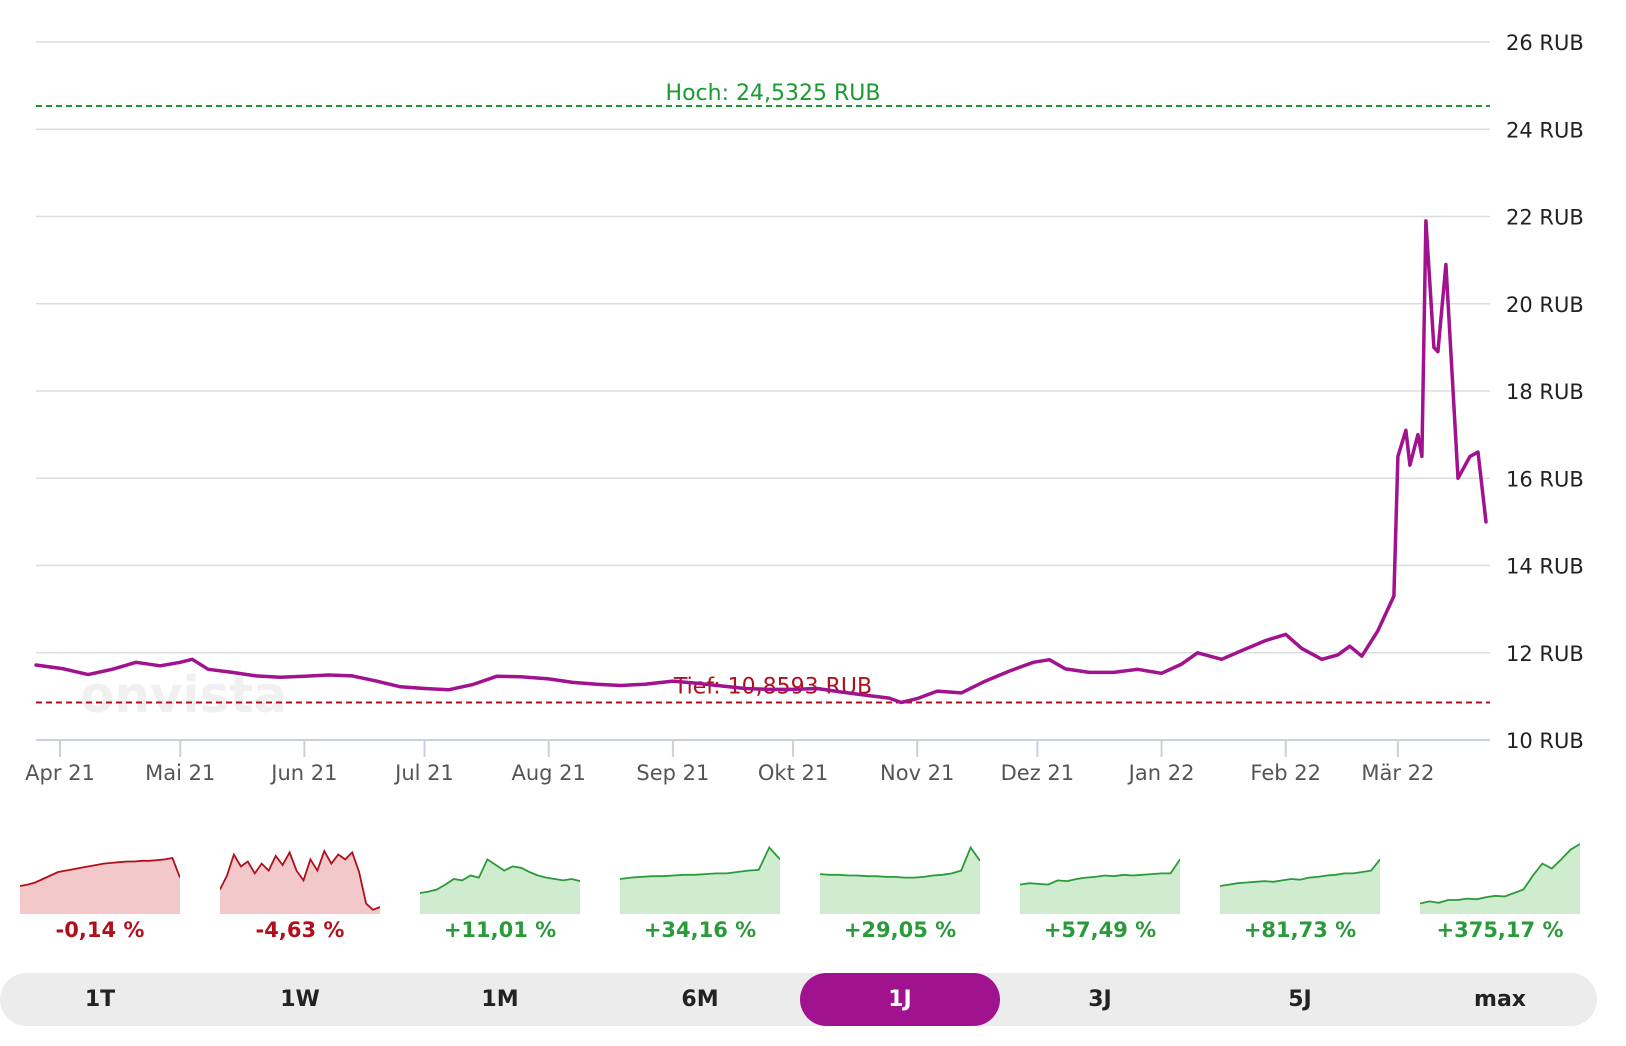 The width and height of the screenshot is (1626, 1046). I want to click on x-tick-label: Feb 22, so click(1285, 773).